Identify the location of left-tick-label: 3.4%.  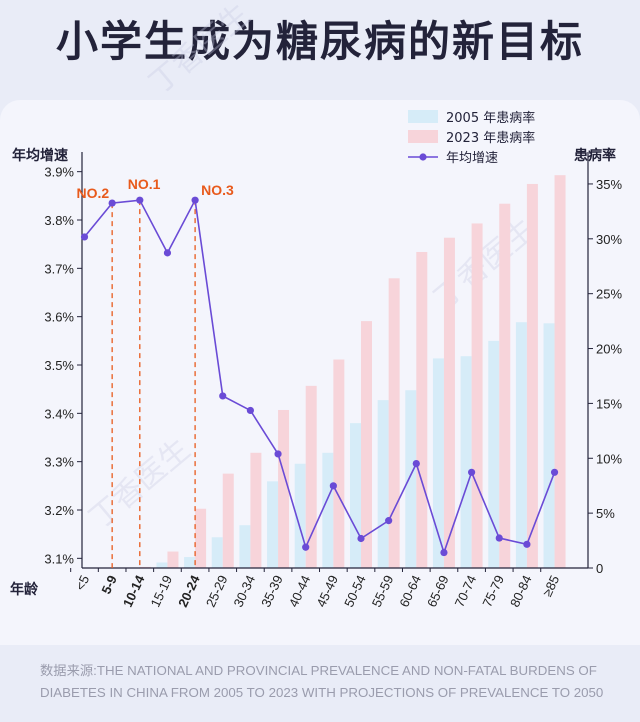
(59, 413).